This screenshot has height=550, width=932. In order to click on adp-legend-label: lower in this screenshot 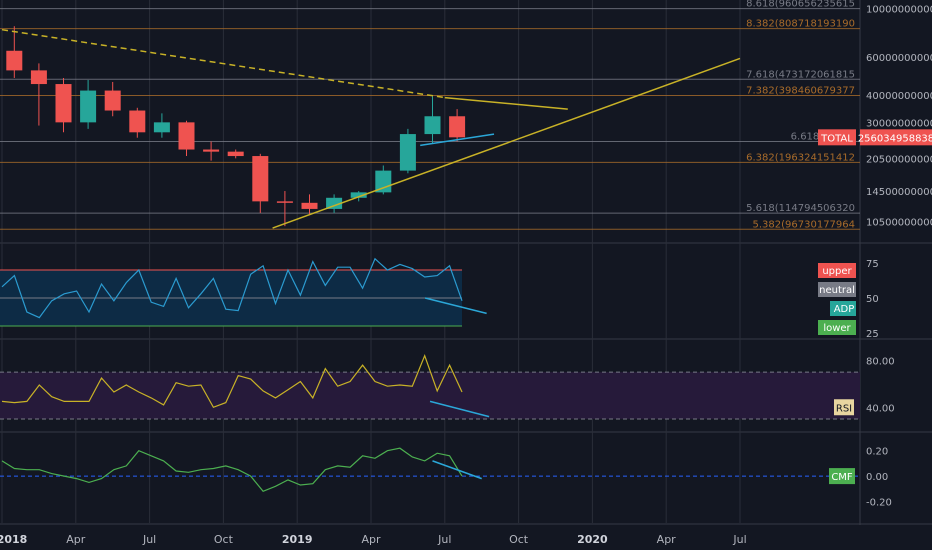, I will do `click(837, 328)`.